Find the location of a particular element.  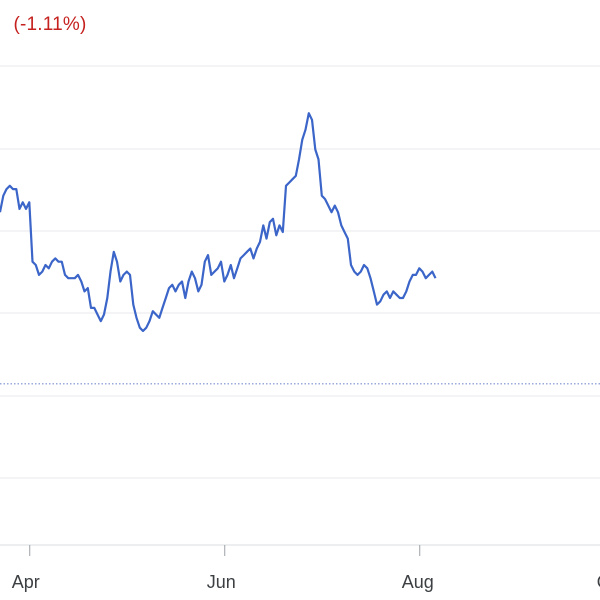

x-axis-ticks: Apr Jun Aug O is located at coordinates (306, 568).